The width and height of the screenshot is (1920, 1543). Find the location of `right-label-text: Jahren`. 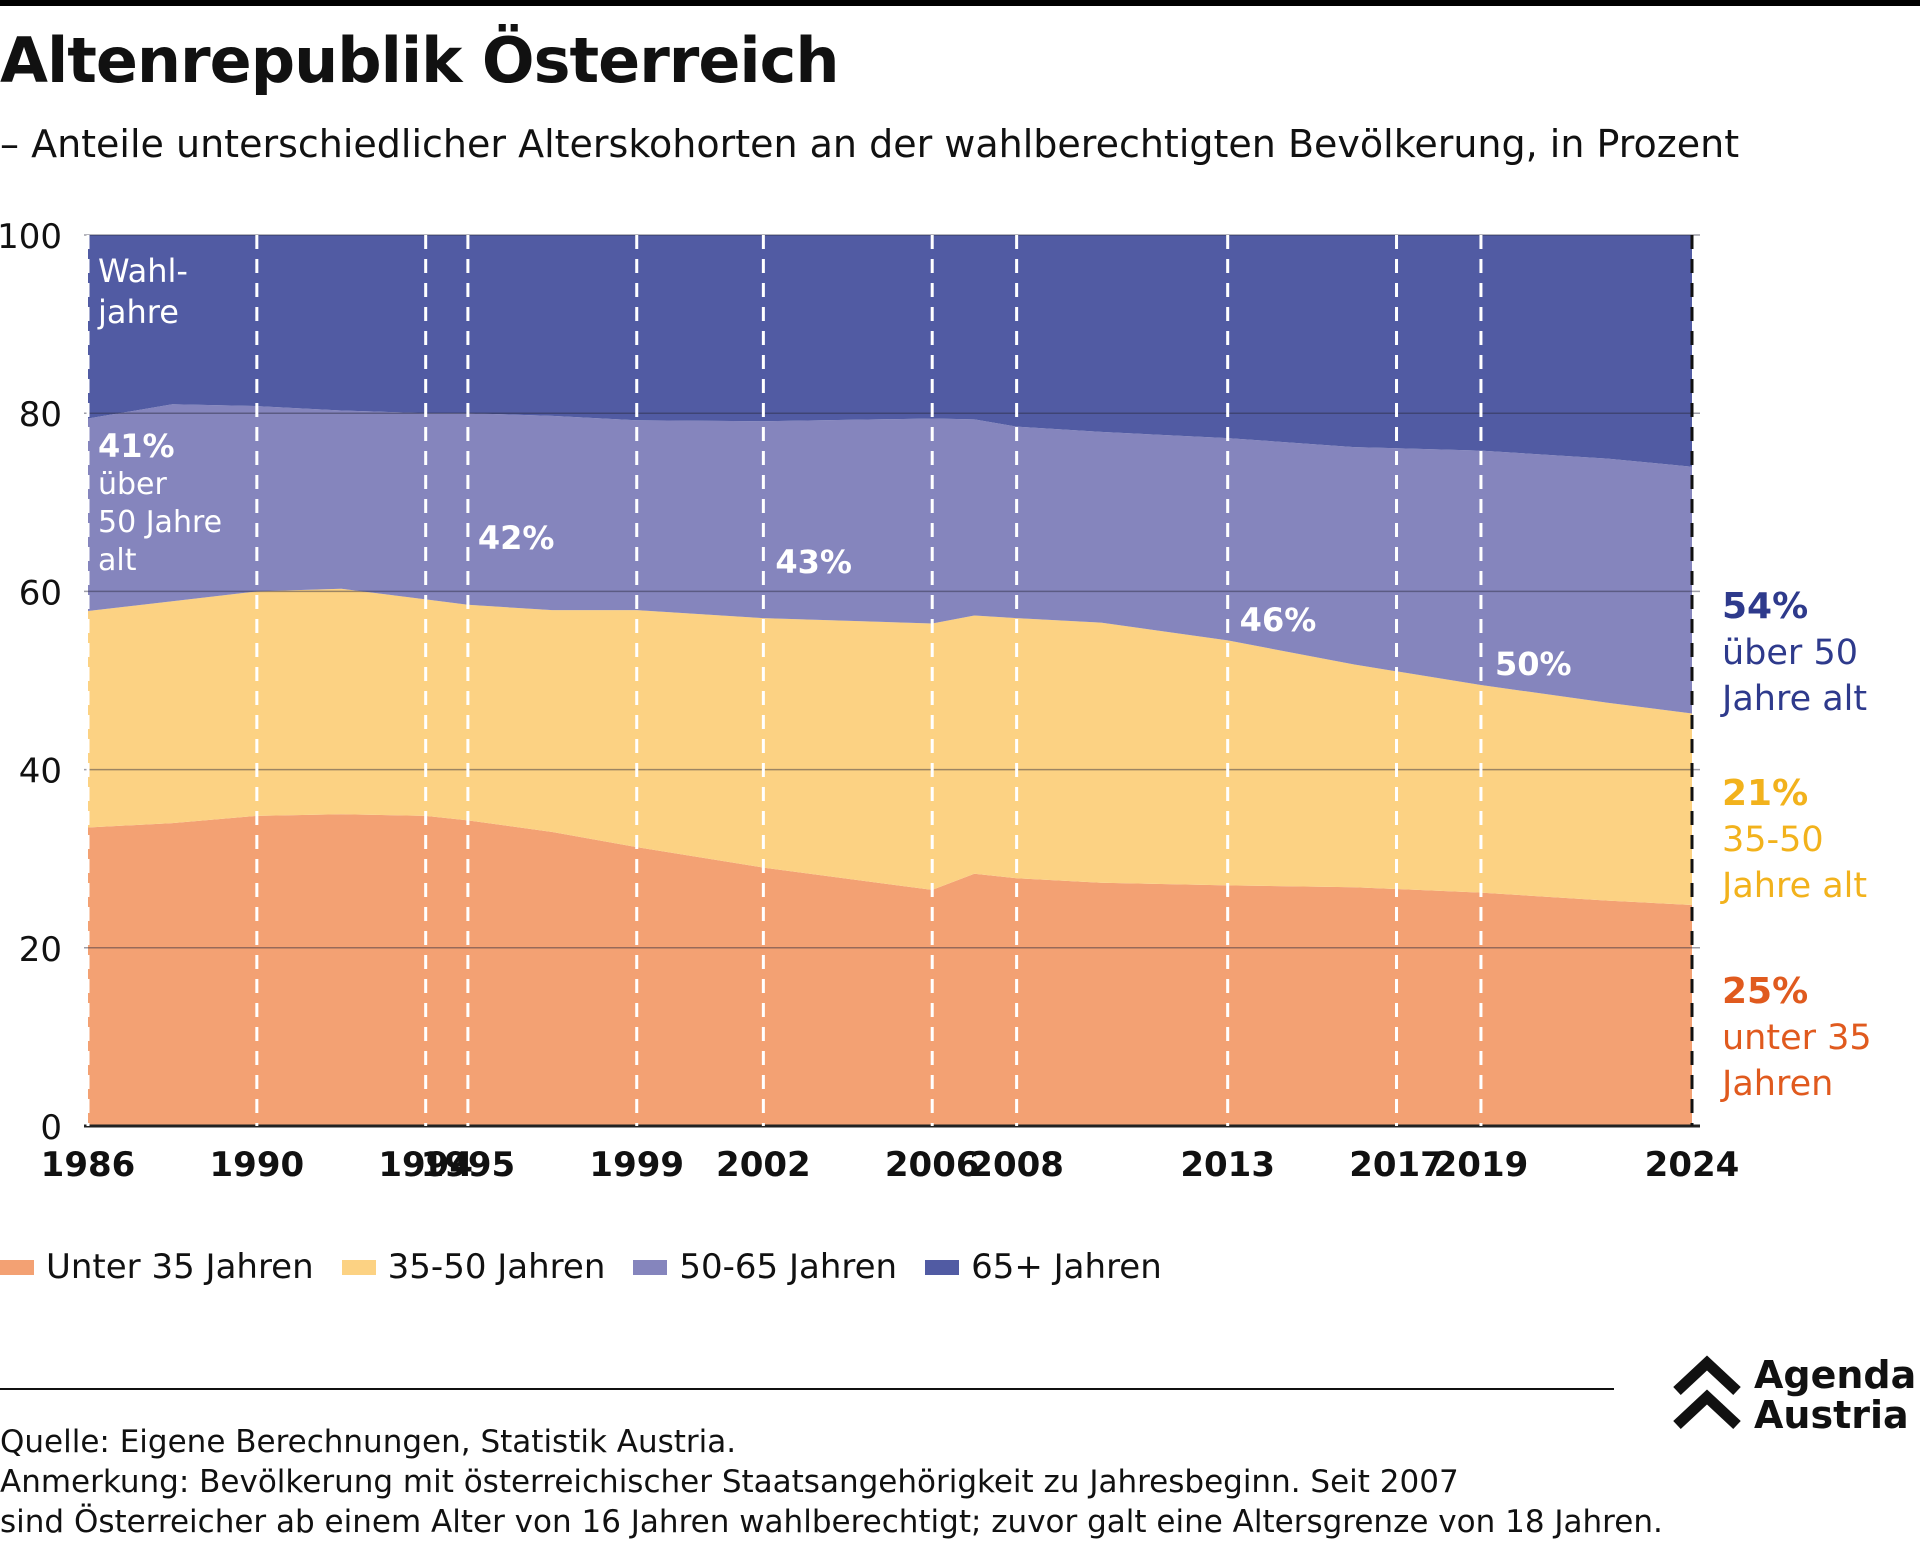

right-label-text: Jahren is located at coordinates (1776, 1084).